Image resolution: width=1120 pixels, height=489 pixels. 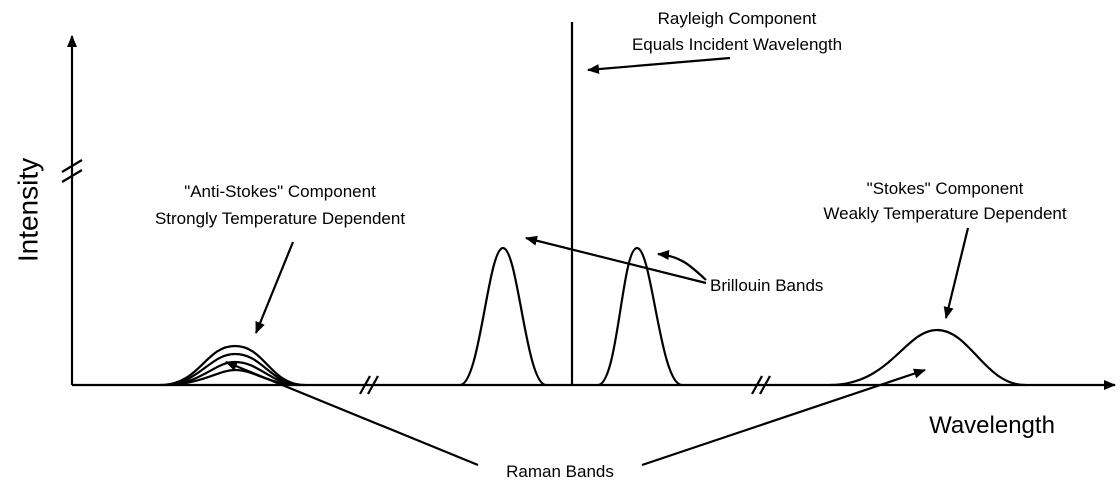 What do you see at coordinates (992, 425) in the screenshot?
I see `x-axis-label: Wavelength` at bounding box center [992, 425].